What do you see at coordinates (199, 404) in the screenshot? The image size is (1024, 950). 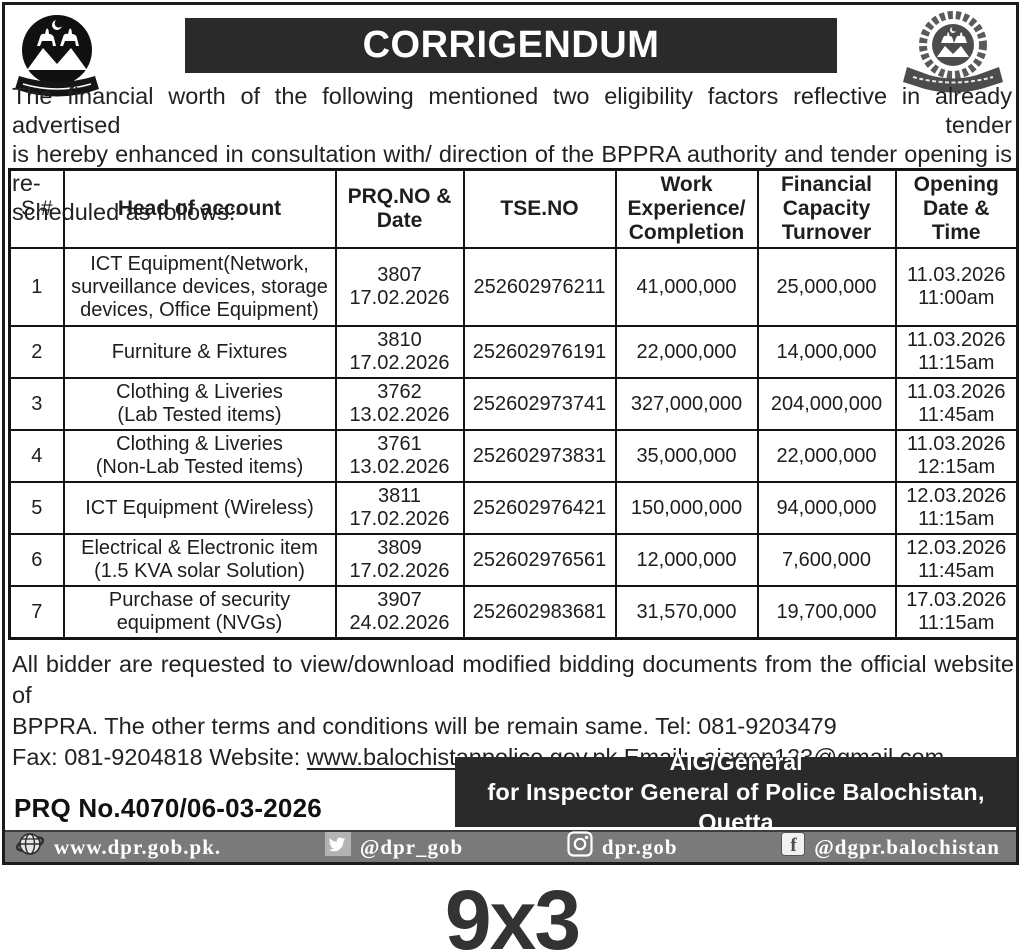 I see `cell-head: Clothing & Liveries (Lab Tested items)` at bounding box center [199, 404].